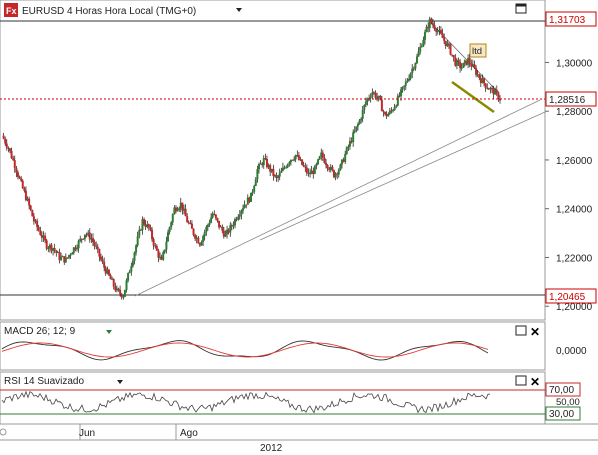 The width and height of the screenshot is (598, 455). What do you see at coordinates (109, 332) in the screenshot?
I see `macd-dropdown-icon` at bounding box center [109, 332].